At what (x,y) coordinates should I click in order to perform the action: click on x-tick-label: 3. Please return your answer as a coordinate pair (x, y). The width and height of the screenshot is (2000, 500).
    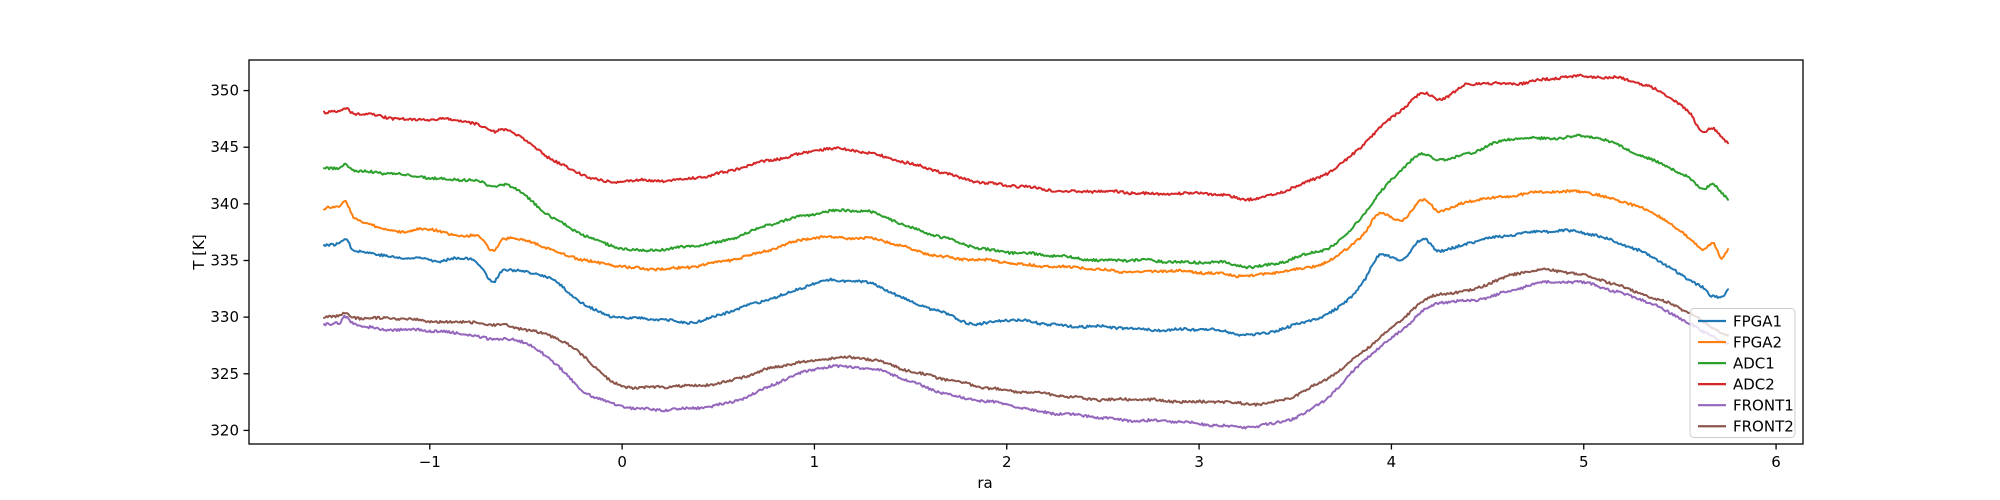
    Looking at the image, I should click on (1199, 462).